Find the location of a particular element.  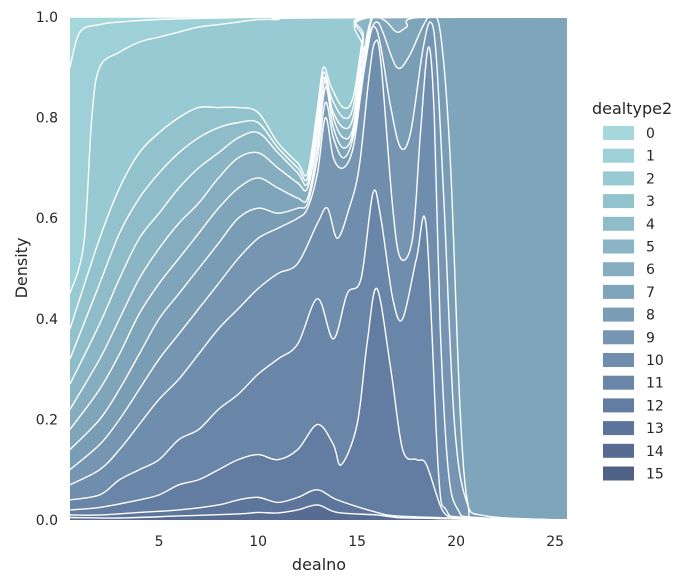

legend-label: 7 is located at coordinates (650, 293).